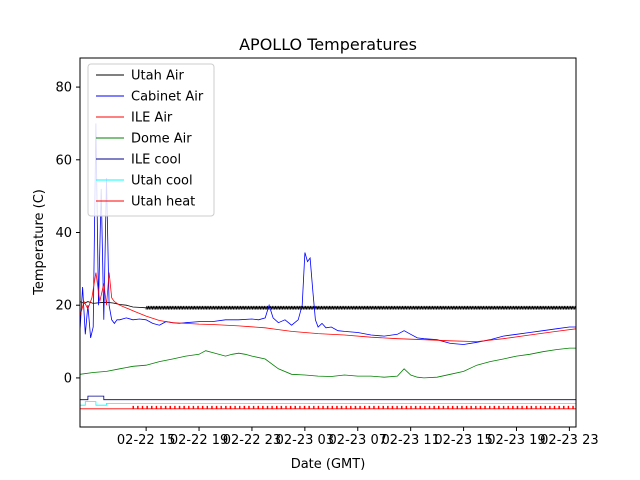  What do you see at coordinates (63, 160) in the screenshot?
I see `y-tick-label: 60` at bounding box center [63, 160].